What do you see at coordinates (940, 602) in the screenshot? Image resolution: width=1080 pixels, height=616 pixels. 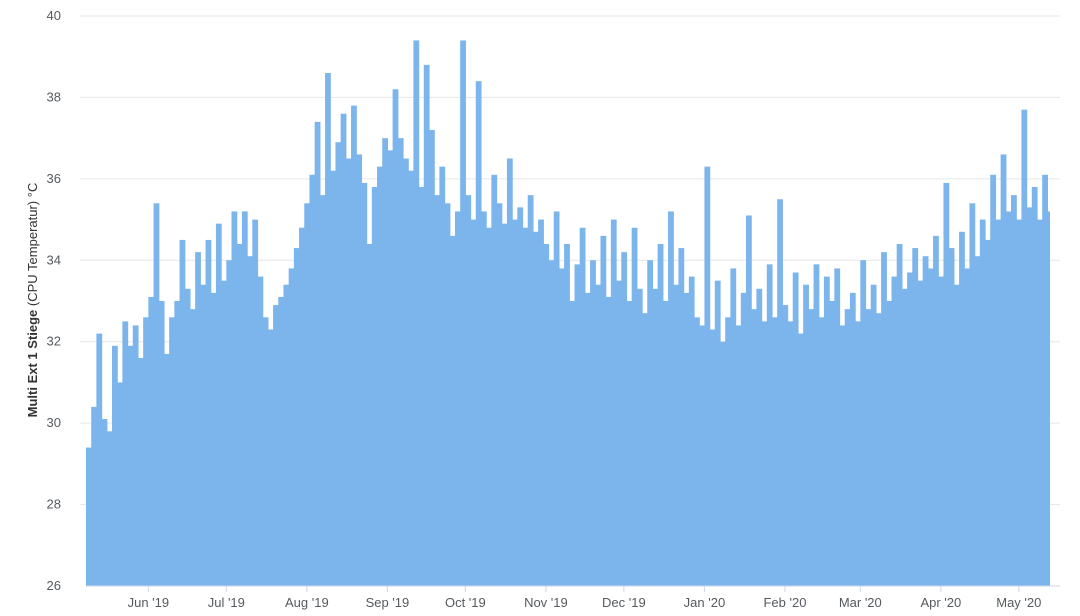 I see `x-tick-label: Apr '20` at bounding box center [940, 602].